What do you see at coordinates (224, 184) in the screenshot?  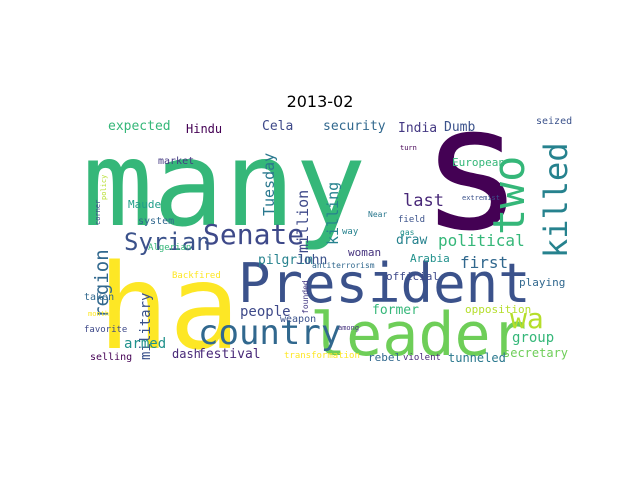 I see `word-many: many` at bounding box center [224, 184].